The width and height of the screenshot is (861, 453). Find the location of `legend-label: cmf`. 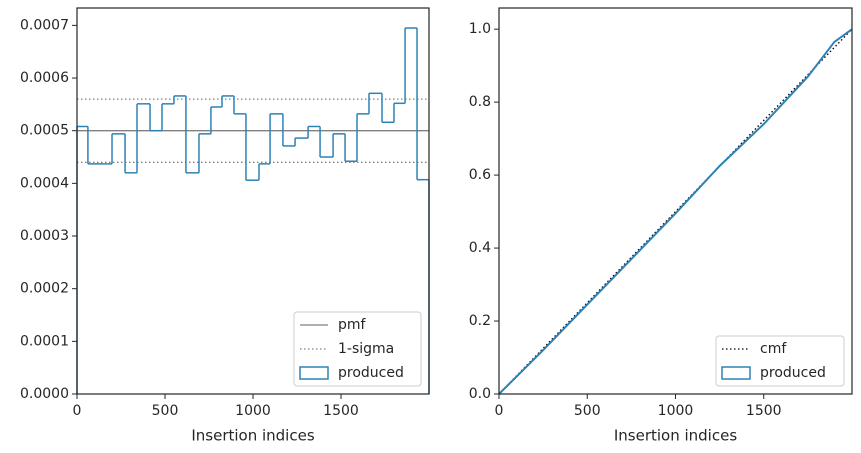

legend-label: cmf is located at coordinates (773, 349).